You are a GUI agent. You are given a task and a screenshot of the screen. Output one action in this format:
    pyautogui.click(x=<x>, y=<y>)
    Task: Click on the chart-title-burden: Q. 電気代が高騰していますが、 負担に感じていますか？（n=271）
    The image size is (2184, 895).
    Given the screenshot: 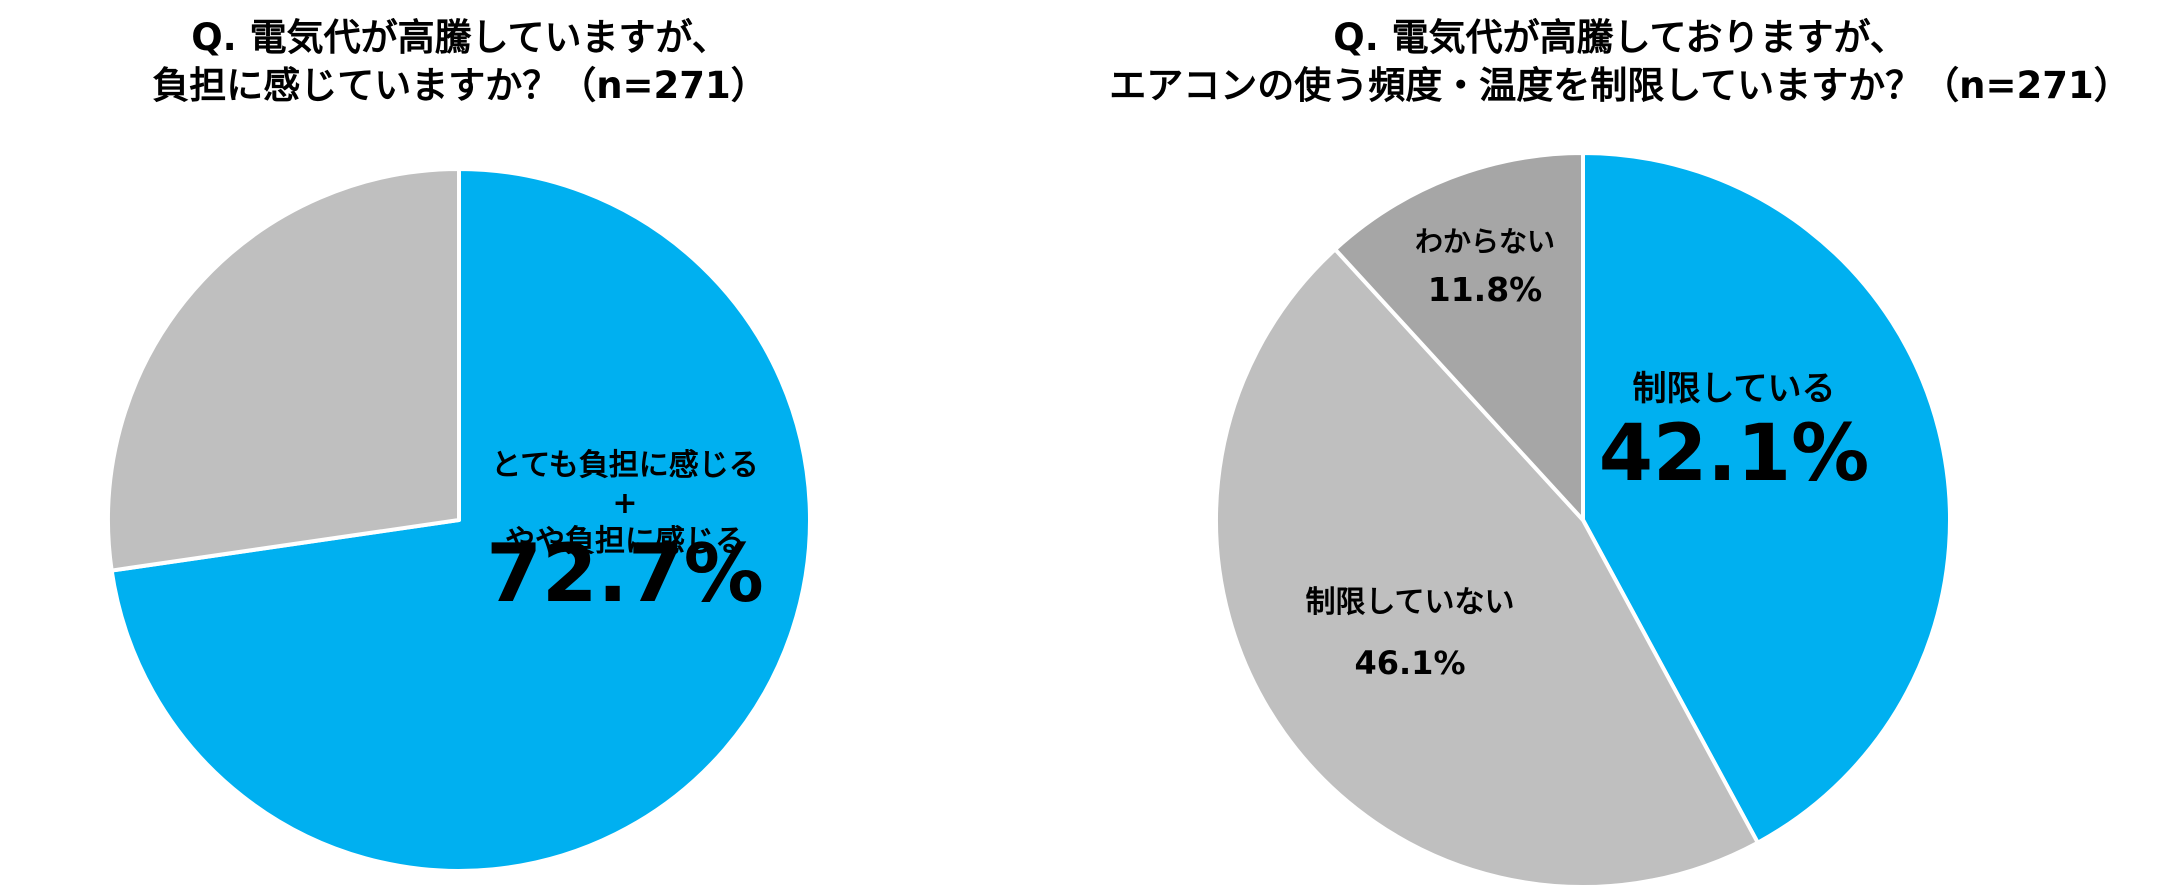 What is the action you would take?
    pyautogui.click(x=460, y=62)
    